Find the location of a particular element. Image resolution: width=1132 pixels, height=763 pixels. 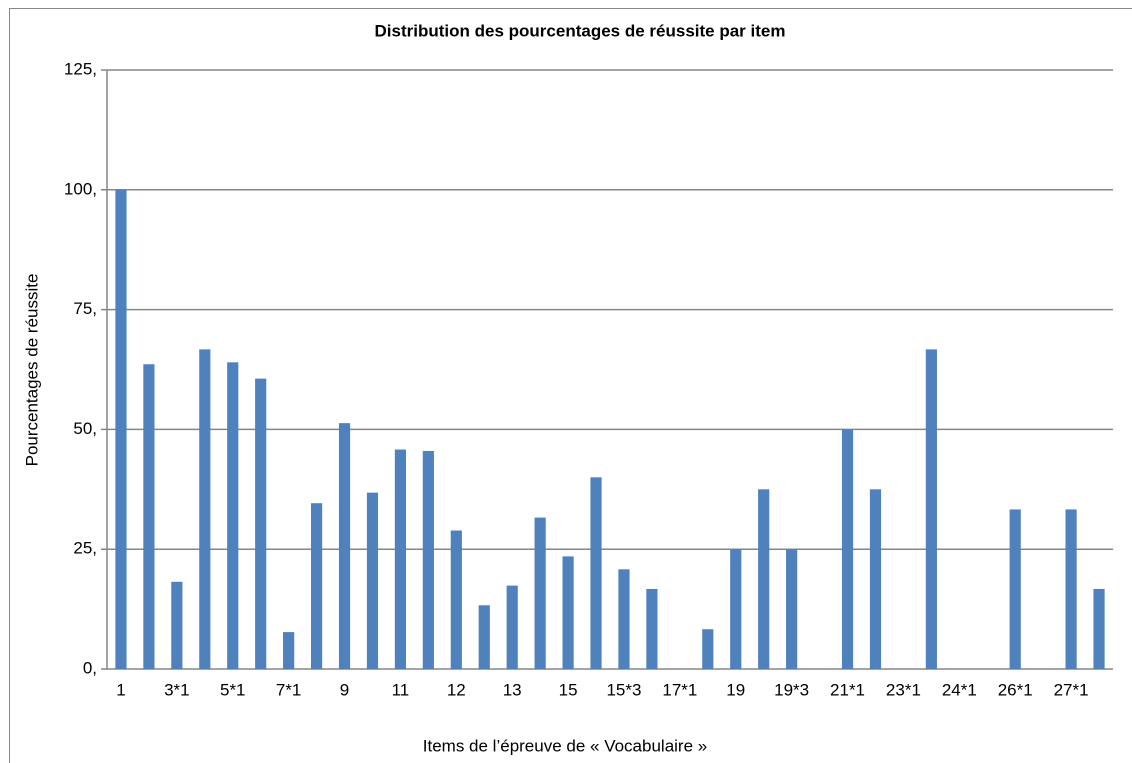

x-tick-label: 17*1 is located at coordinates (679, 689).